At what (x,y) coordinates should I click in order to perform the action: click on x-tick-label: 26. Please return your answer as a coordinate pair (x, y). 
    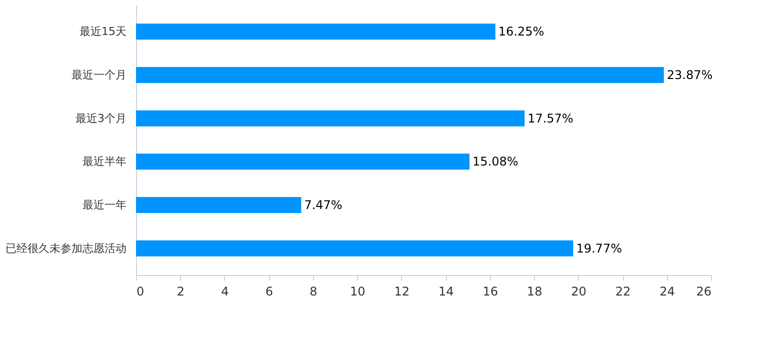
    Looking at the image, I should click on (704, 291).